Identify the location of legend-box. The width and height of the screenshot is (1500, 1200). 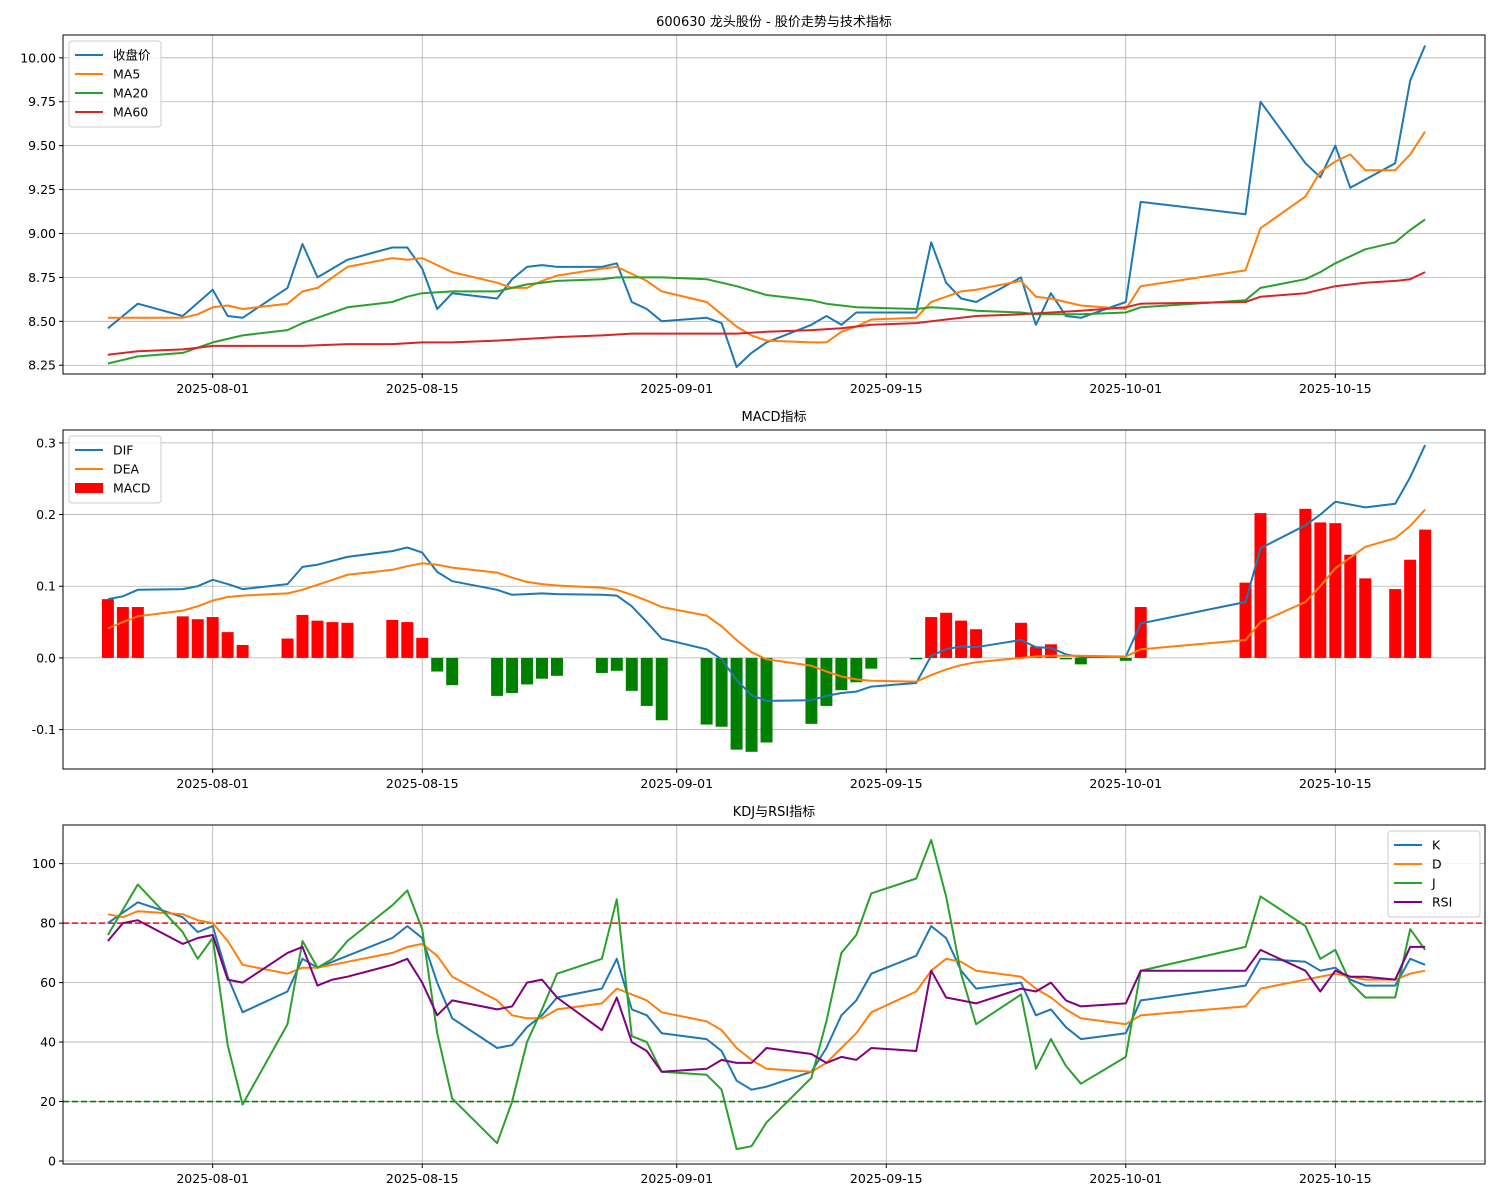
(1434, 874).